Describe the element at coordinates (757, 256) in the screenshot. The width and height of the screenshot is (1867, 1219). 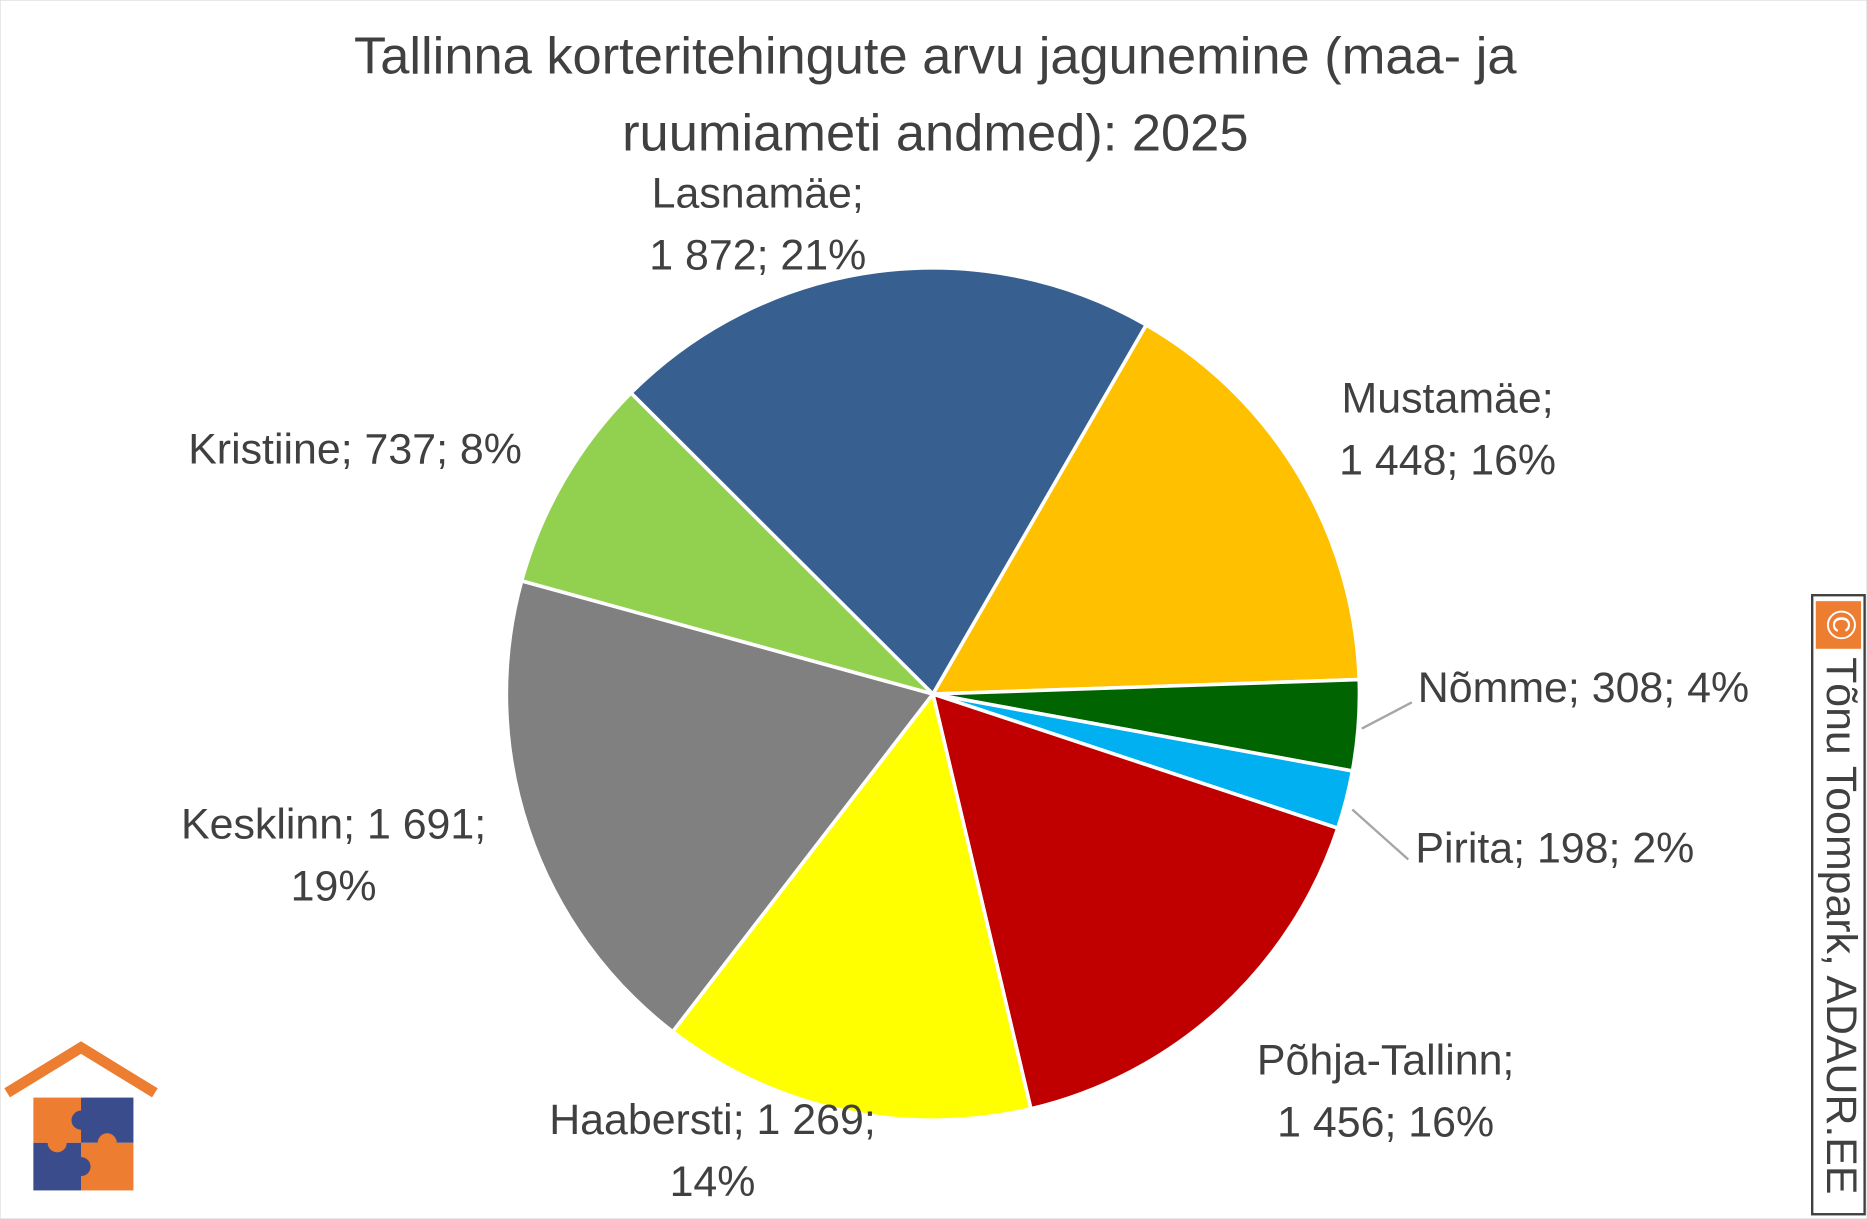
I see `data-label: 1 872; 21%` at that location.